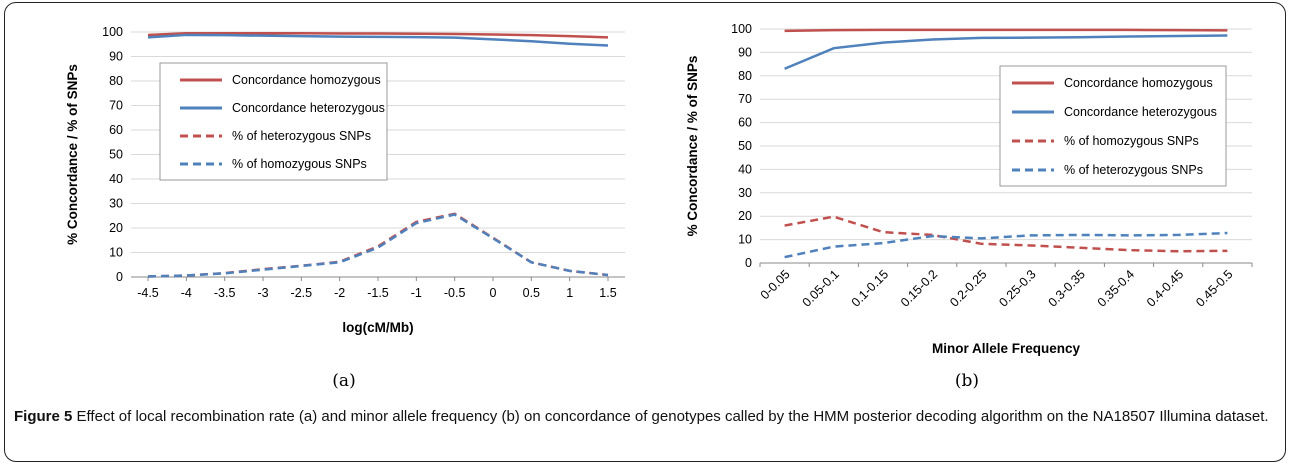  Describe the element at coordinates (1017, 288) in the screenshot. I see `x-tick-label: 0.25-0.3` at that location.